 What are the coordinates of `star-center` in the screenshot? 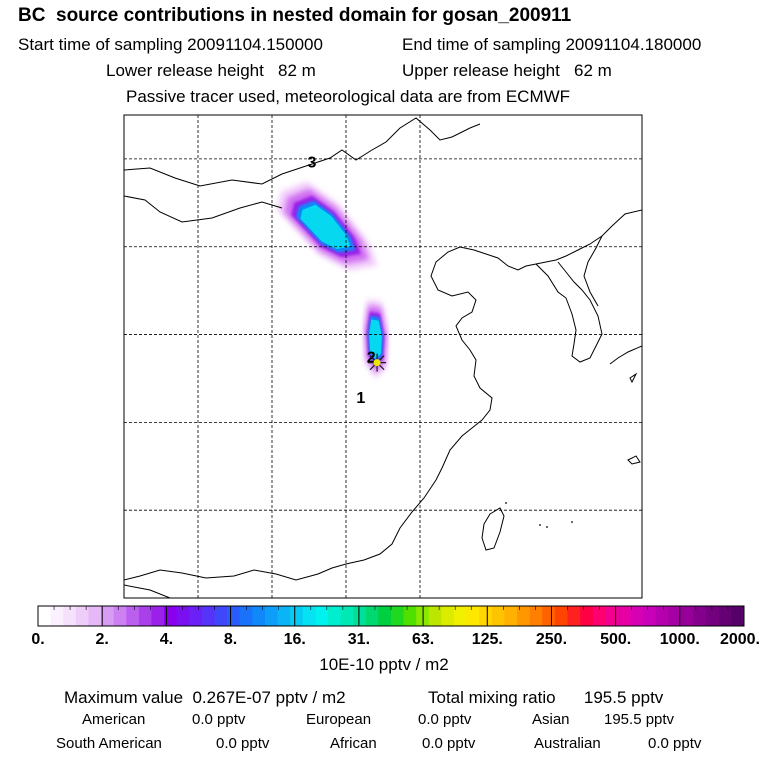 It's located at (377, 363).